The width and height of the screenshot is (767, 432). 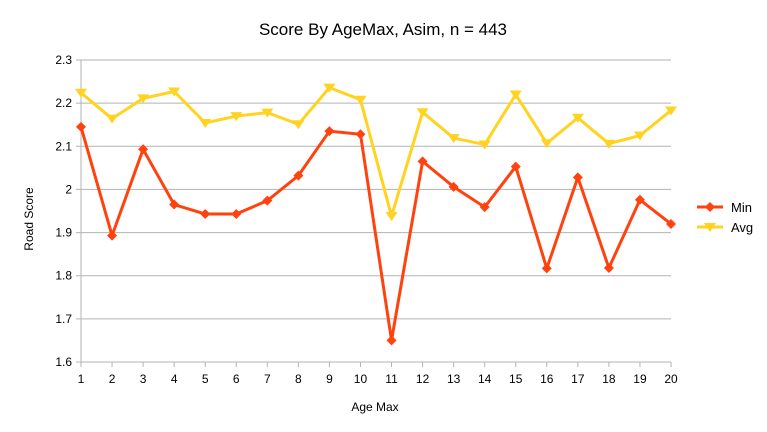 I want to click on y-tick-label: 2.2, so click(x=63, y=103).